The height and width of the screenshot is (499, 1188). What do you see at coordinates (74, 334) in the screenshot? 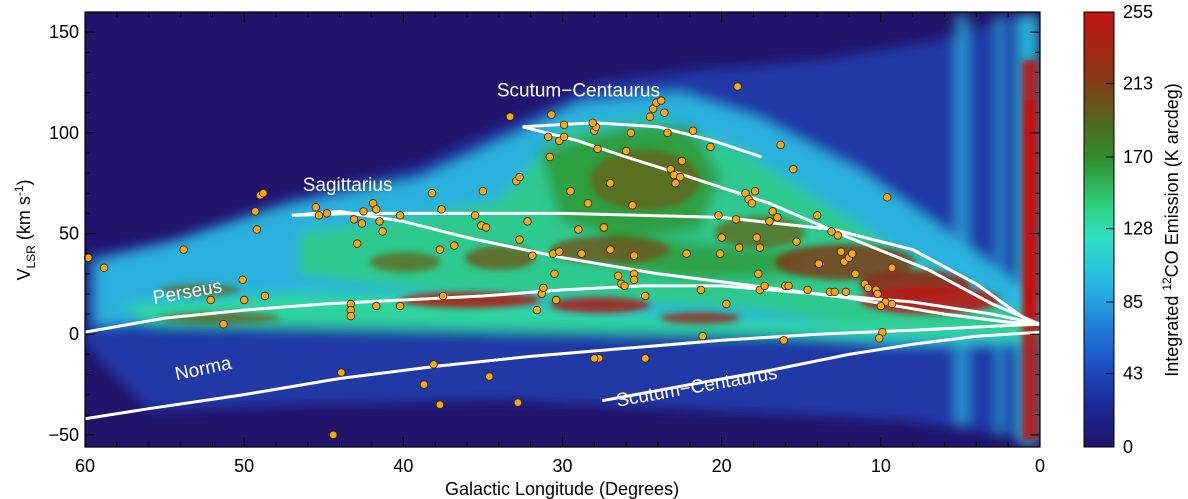
I see `y-tick-label-1: 0` at bounding box center [74, 334].